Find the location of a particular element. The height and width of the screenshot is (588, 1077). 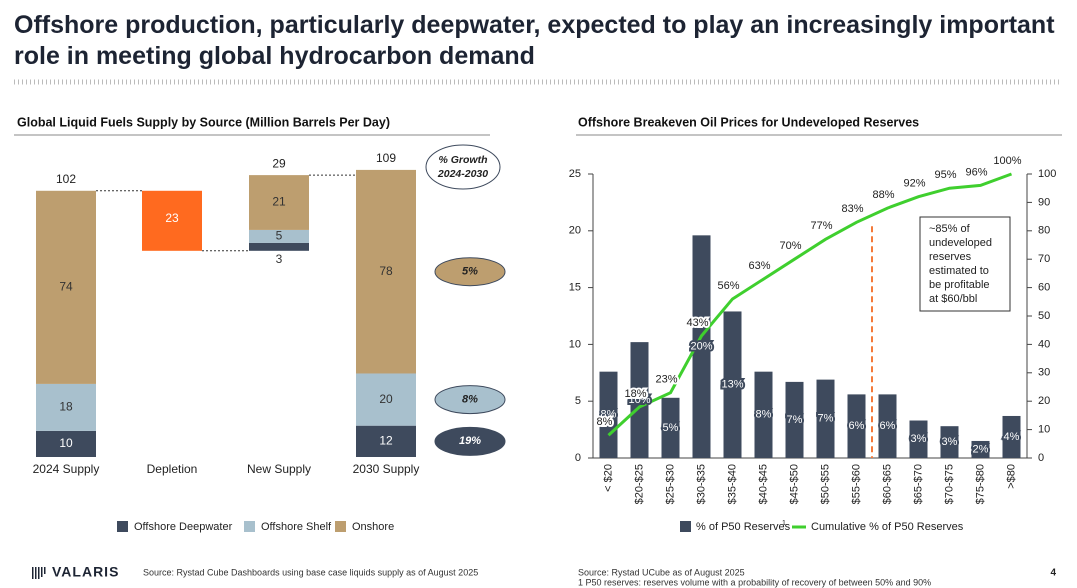

line-label: 43% is located at coordinates (697, 323).